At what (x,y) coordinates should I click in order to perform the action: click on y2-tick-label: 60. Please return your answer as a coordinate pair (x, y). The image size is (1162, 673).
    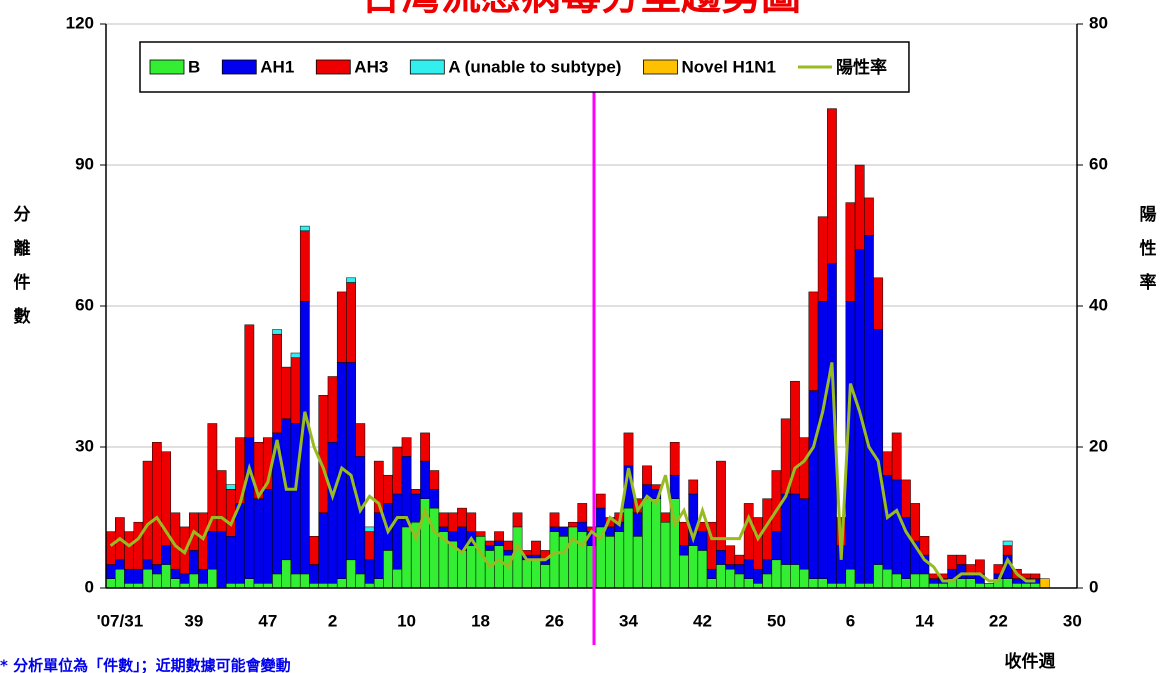
    Looking at the image, I should click on (1098, 163).